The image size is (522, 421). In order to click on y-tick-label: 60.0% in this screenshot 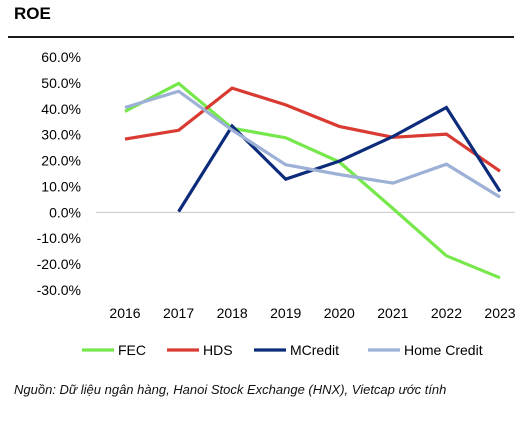, I will do `click(61, 57)`.